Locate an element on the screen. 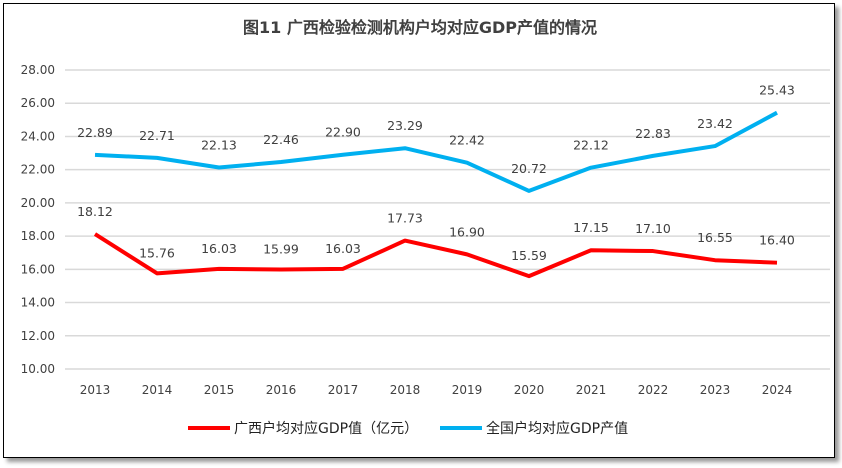 The width and height of the screenshot is (842, 468). x-tick-label: 2021 is located at coordinates (591, 390).